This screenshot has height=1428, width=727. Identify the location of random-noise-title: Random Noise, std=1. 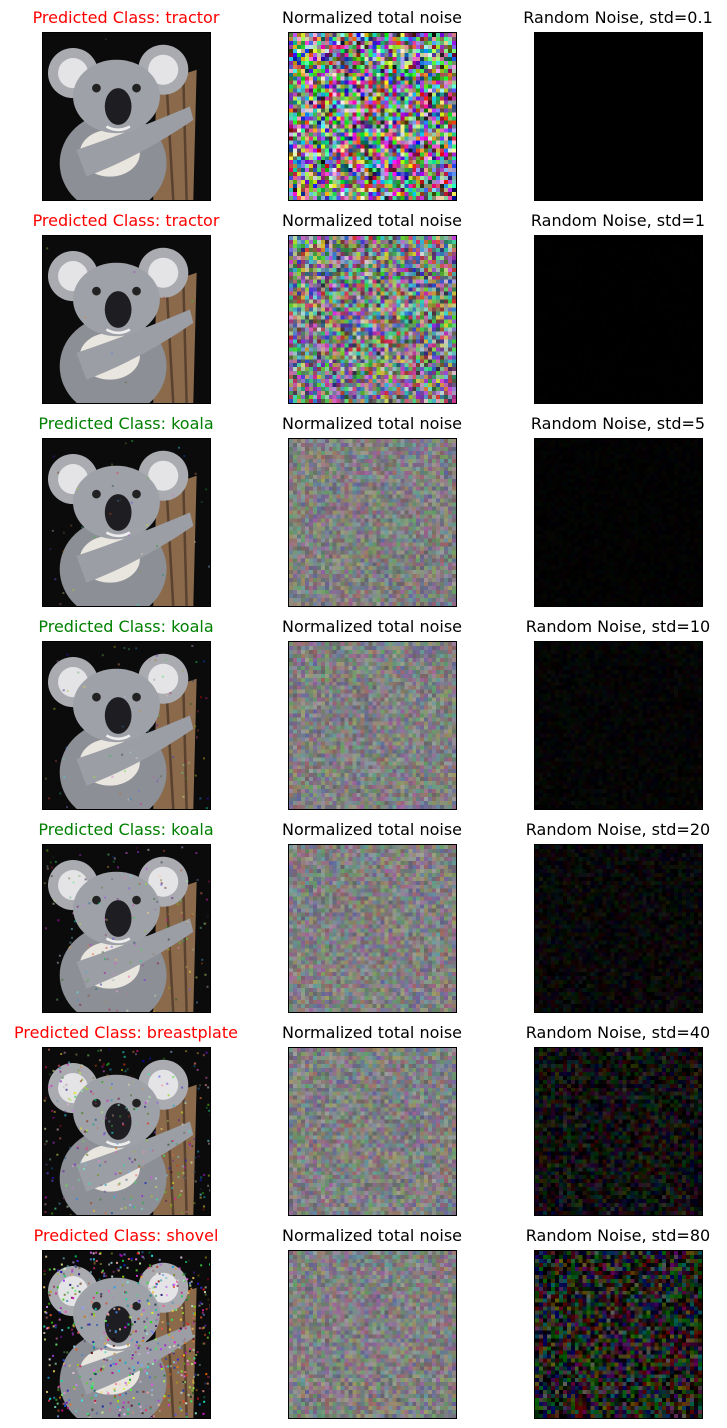
(607, 221).